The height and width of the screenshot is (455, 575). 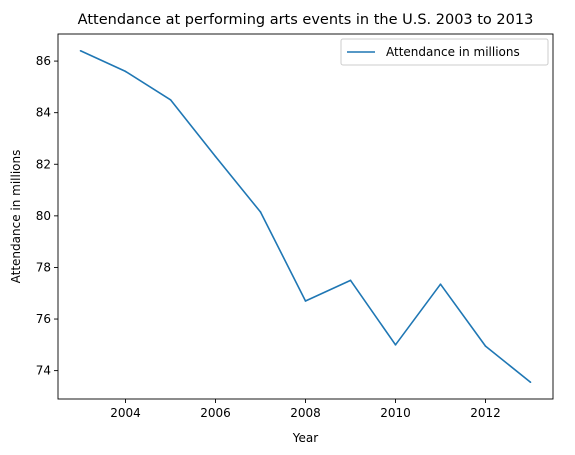 What do you see at coordinates (485, 413) in the screenshot?
I see `x-tick-label: 2012` at bounding box center [485, 413].